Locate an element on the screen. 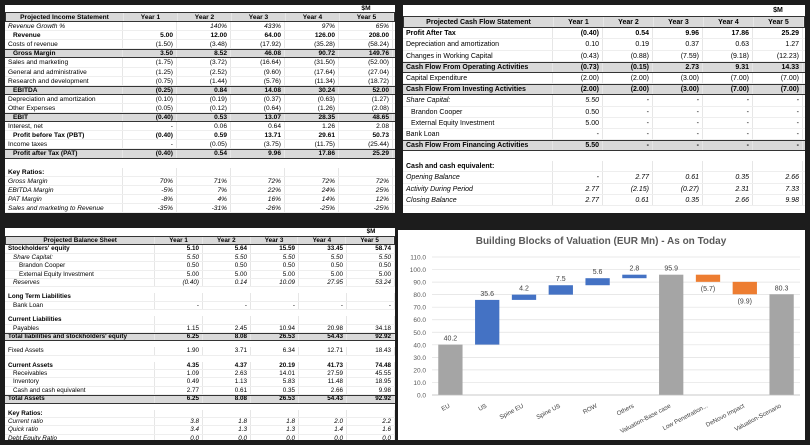 This screenshot has height=445, width=810. row-label: Current Assets is located at coordinates (80, 365).